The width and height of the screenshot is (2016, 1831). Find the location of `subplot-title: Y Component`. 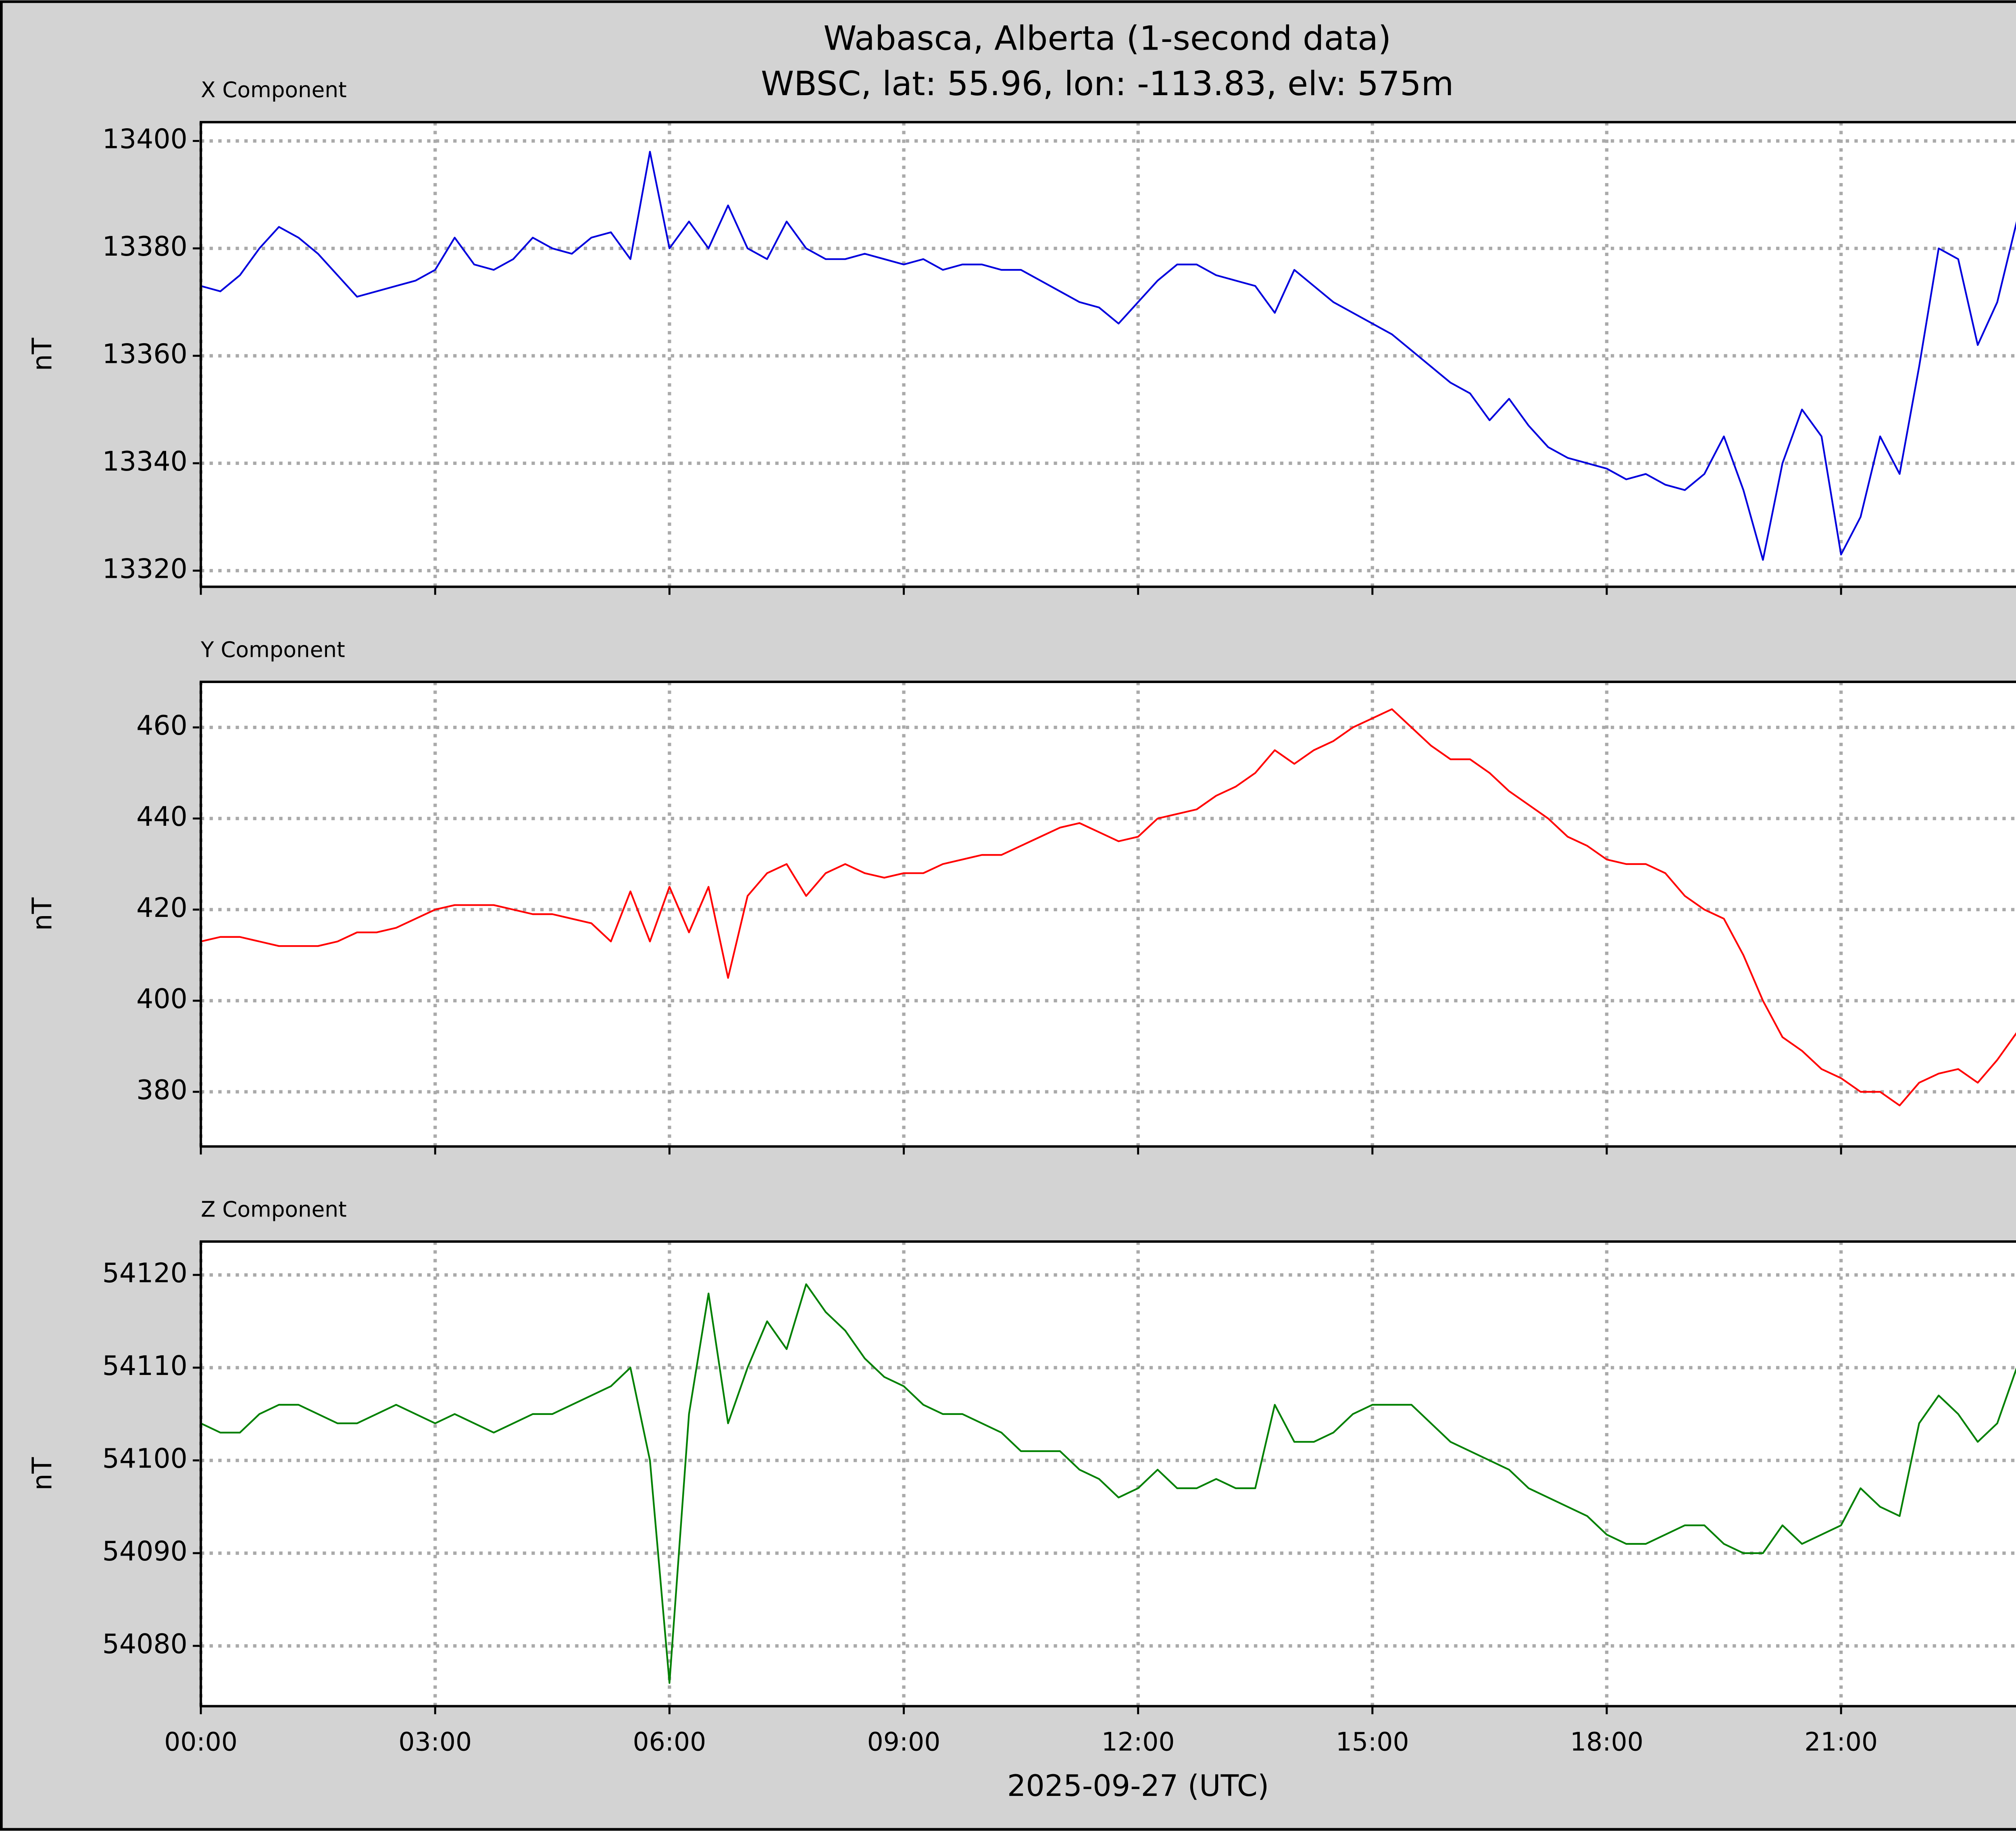

subplot-title: Y Component is located at coordinates (272, 649).